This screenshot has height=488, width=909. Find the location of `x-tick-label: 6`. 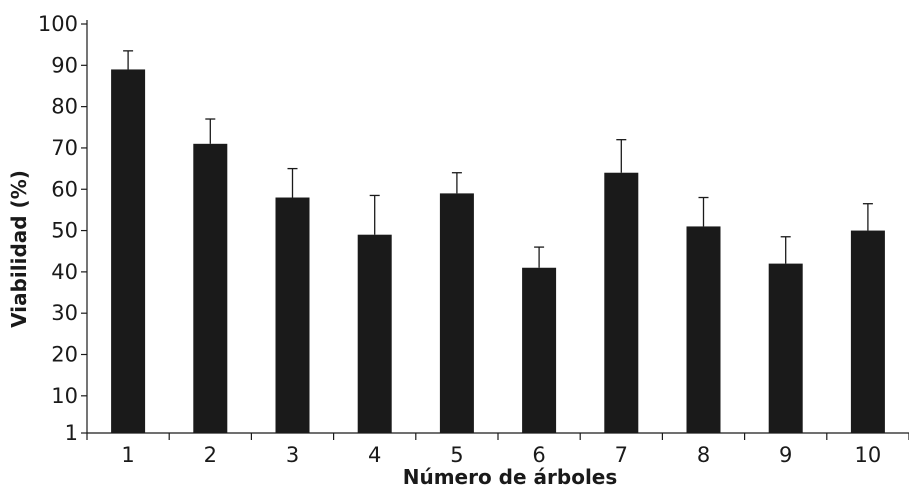

x-tick-label: 6 is located at coordinates (538, 455).